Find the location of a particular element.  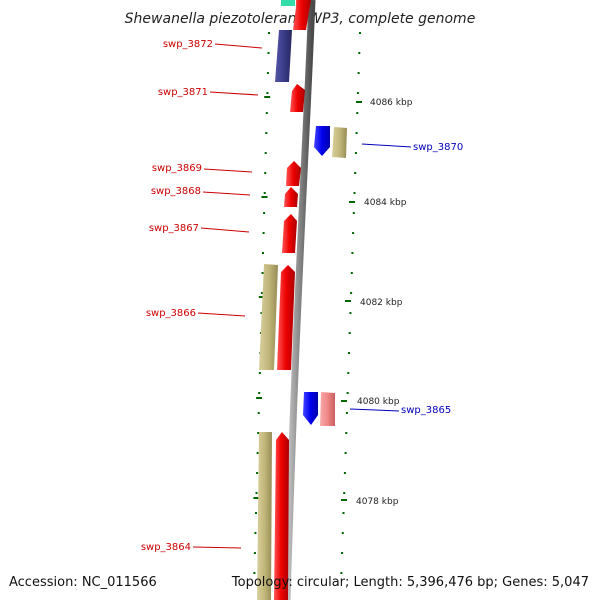

gene-label-swp-3871: swp_3871 is located at coordinates (183, 92).